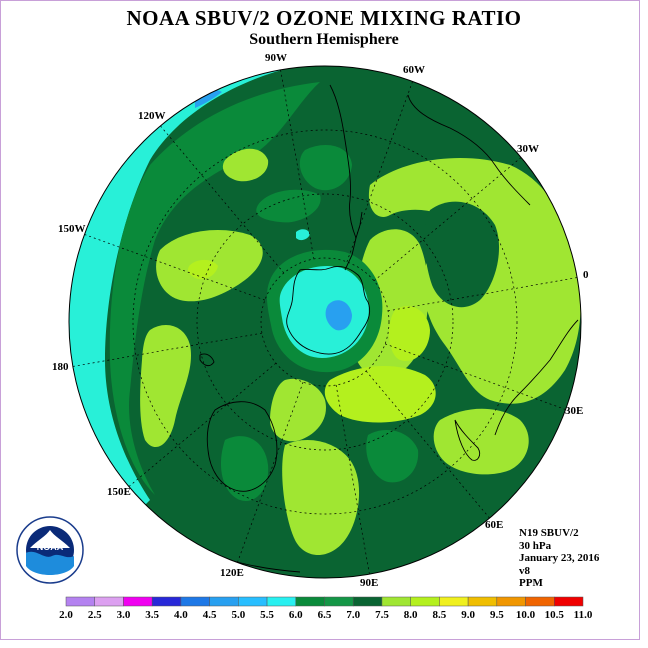  What do you see at coordinates (60, 367) in the screenshot?
I see `lon-label-180: 180` at bounding box center [60, 367].